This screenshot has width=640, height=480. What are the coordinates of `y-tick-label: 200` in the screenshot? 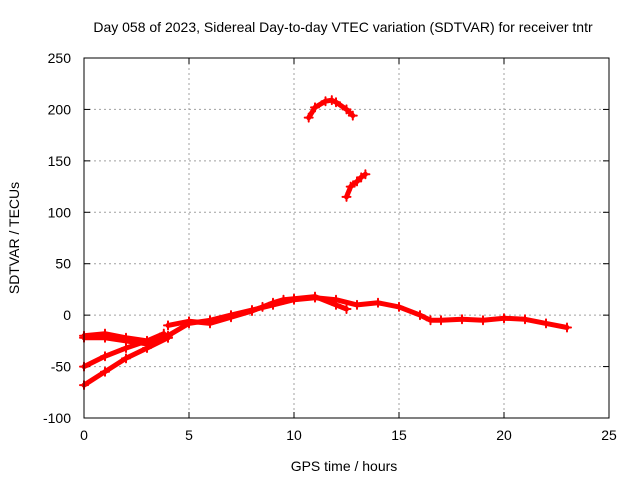 It's located at (60, 109).